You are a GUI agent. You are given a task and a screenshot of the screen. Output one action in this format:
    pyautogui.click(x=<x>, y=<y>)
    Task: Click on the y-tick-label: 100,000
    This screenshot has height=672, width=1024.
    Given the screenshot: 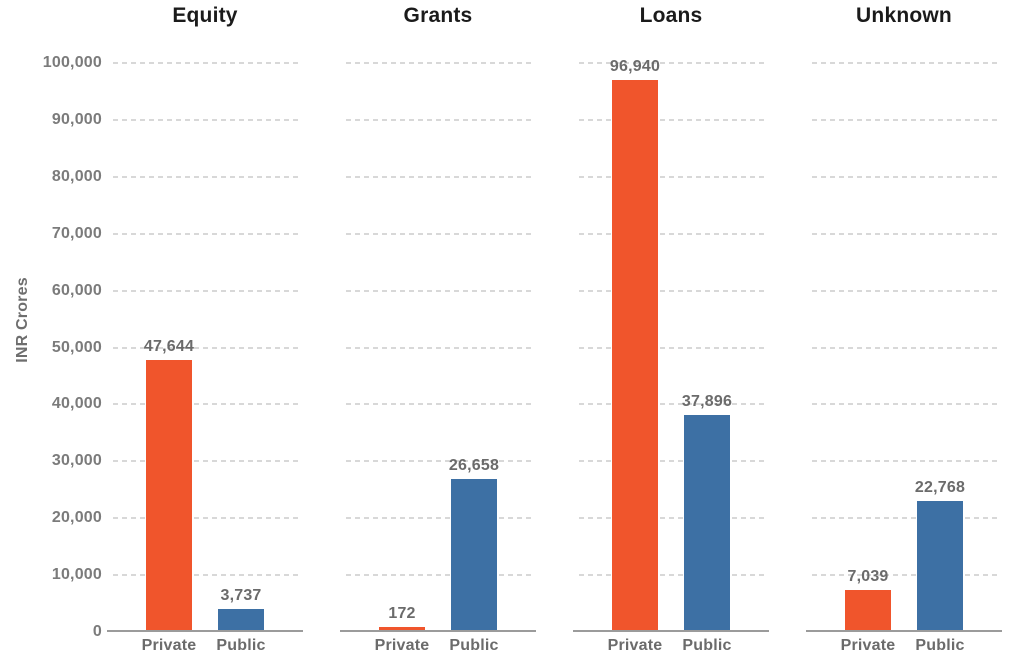 What is the action you would take?
    pyautogui.click(x=72, y=62)
    